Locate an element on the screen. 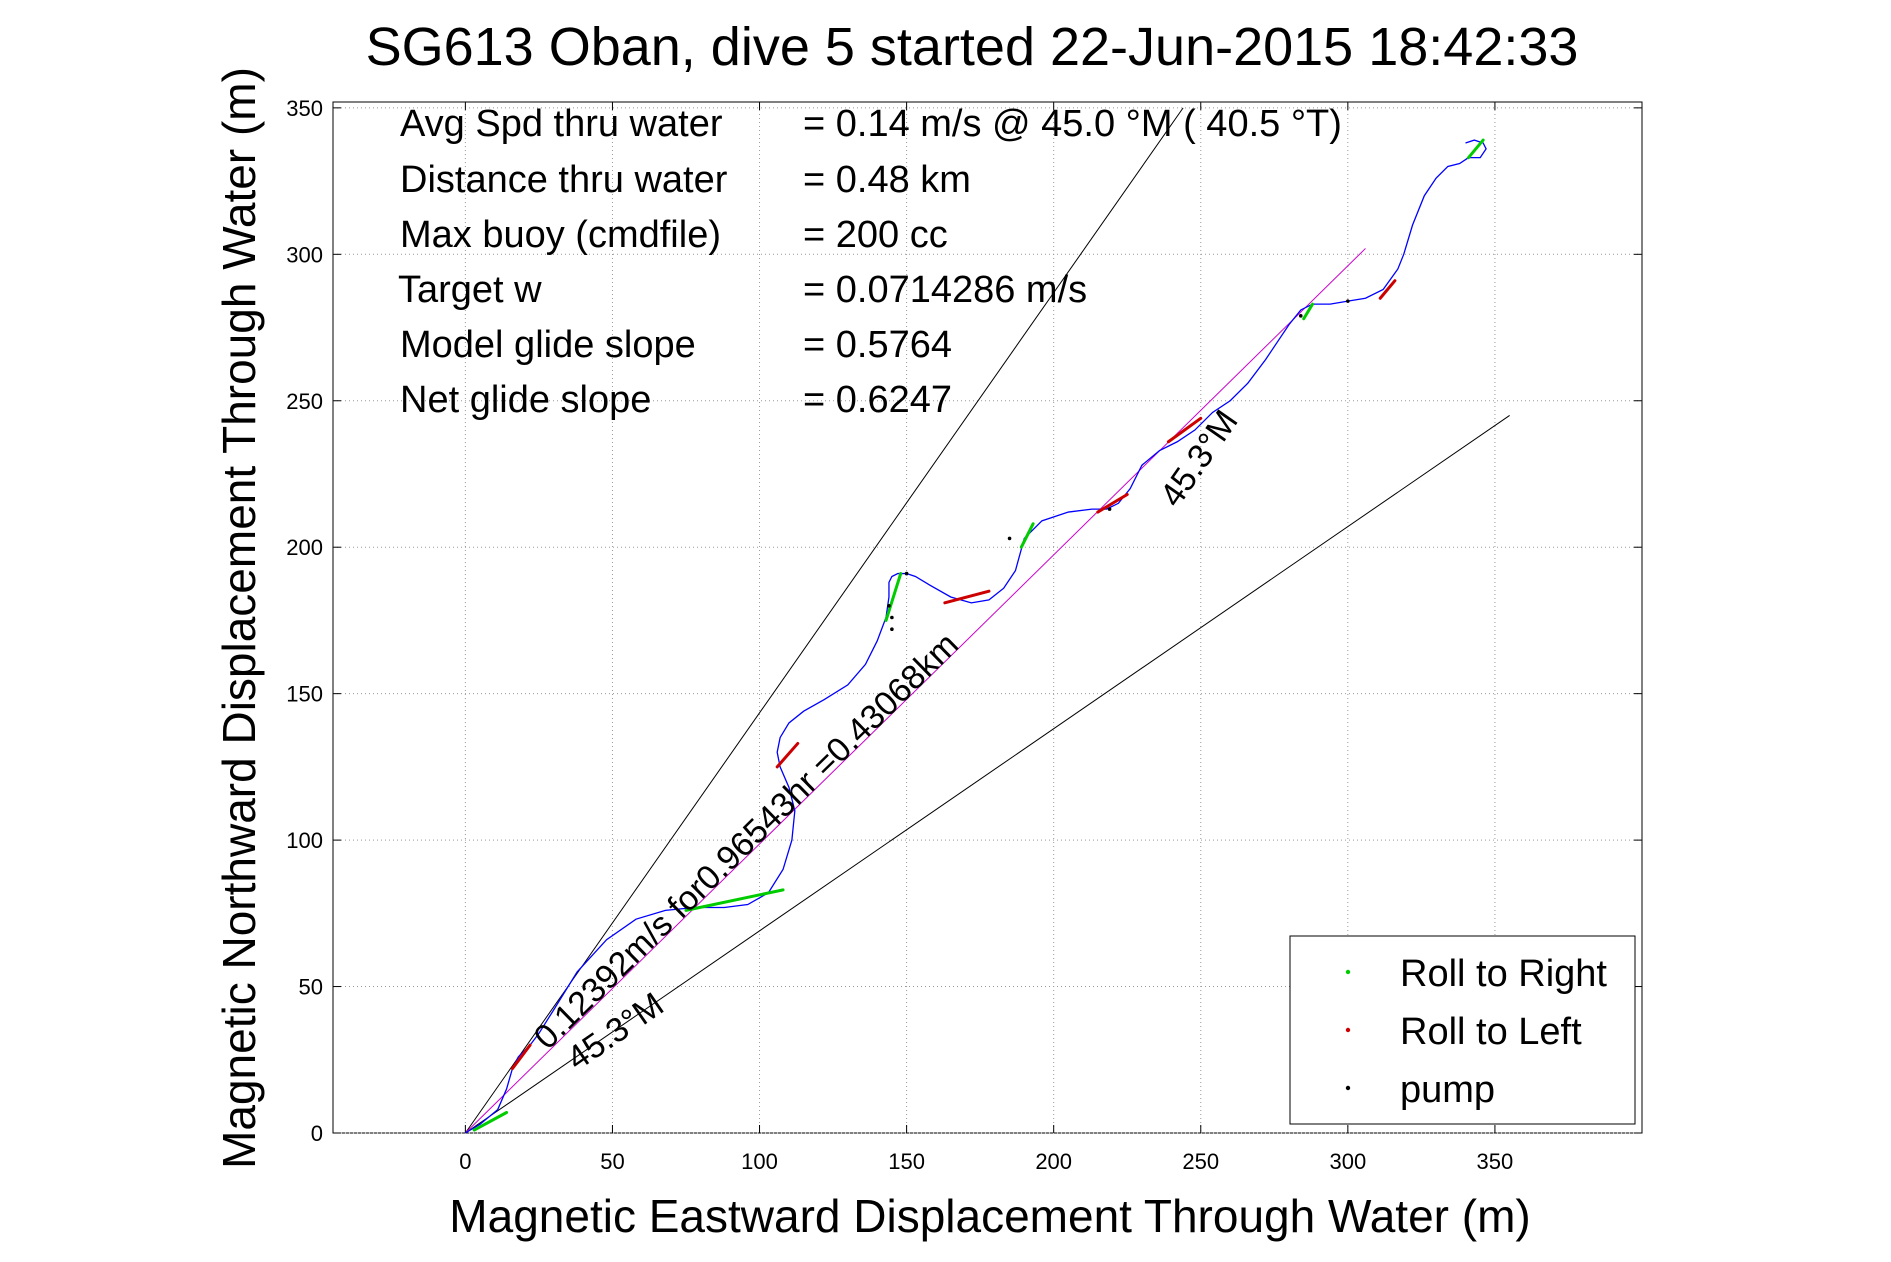 This screenshot has height=1262, width=1891. x-tick-label: 100 is located at coordinates (759, 1161).